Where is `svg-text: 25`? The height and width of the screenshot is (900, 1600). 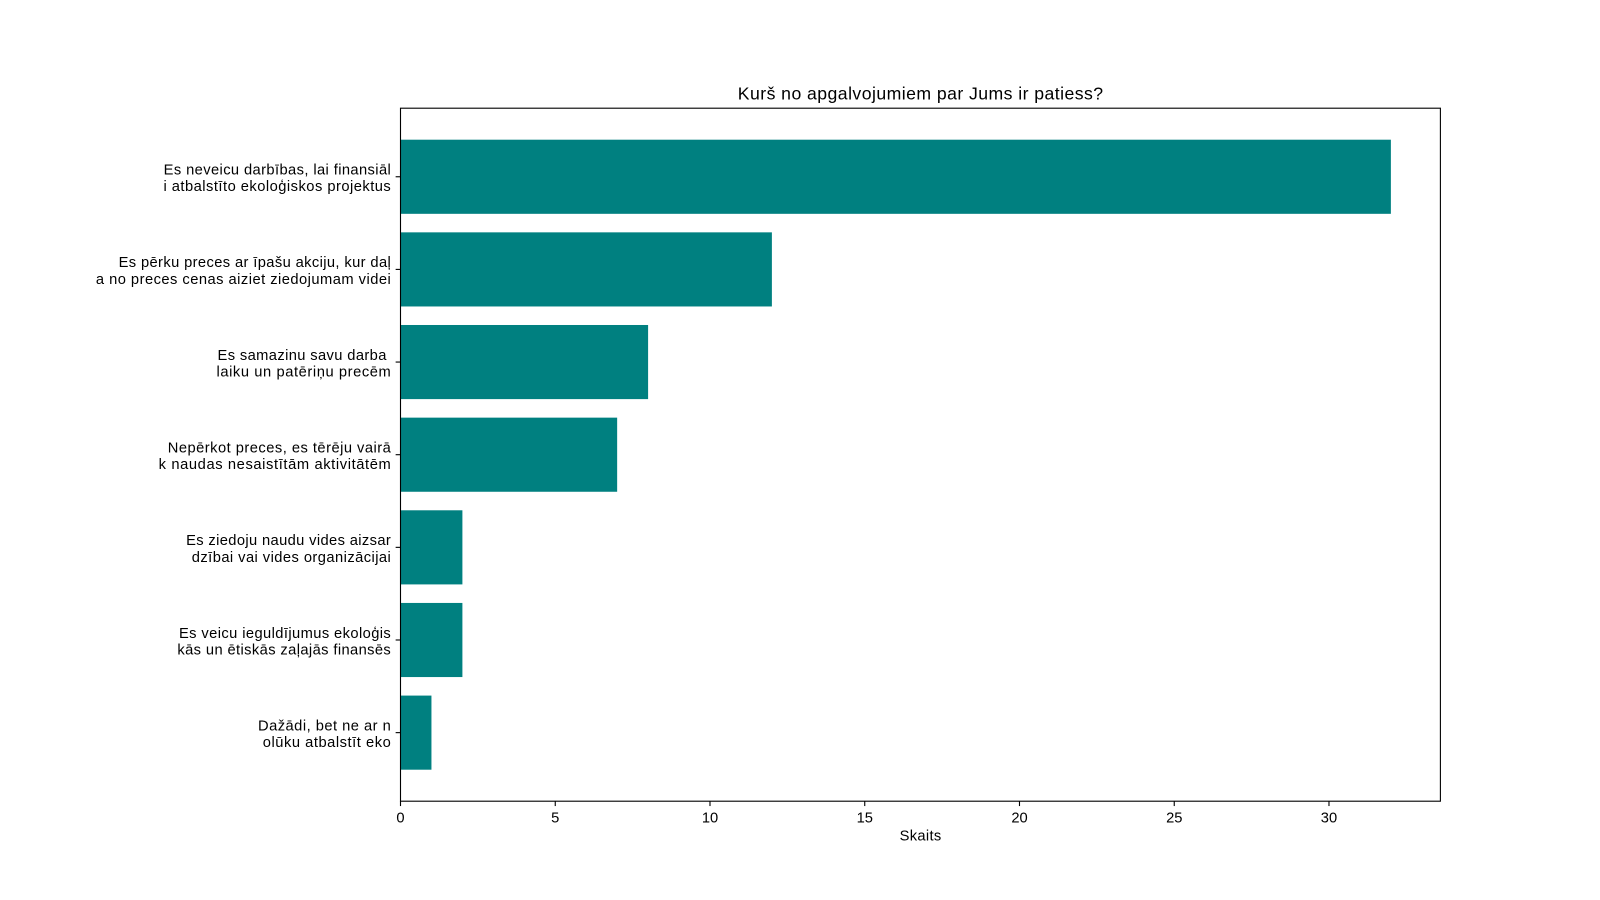 svg-text: 25 is located at coordinates (1174, 818).